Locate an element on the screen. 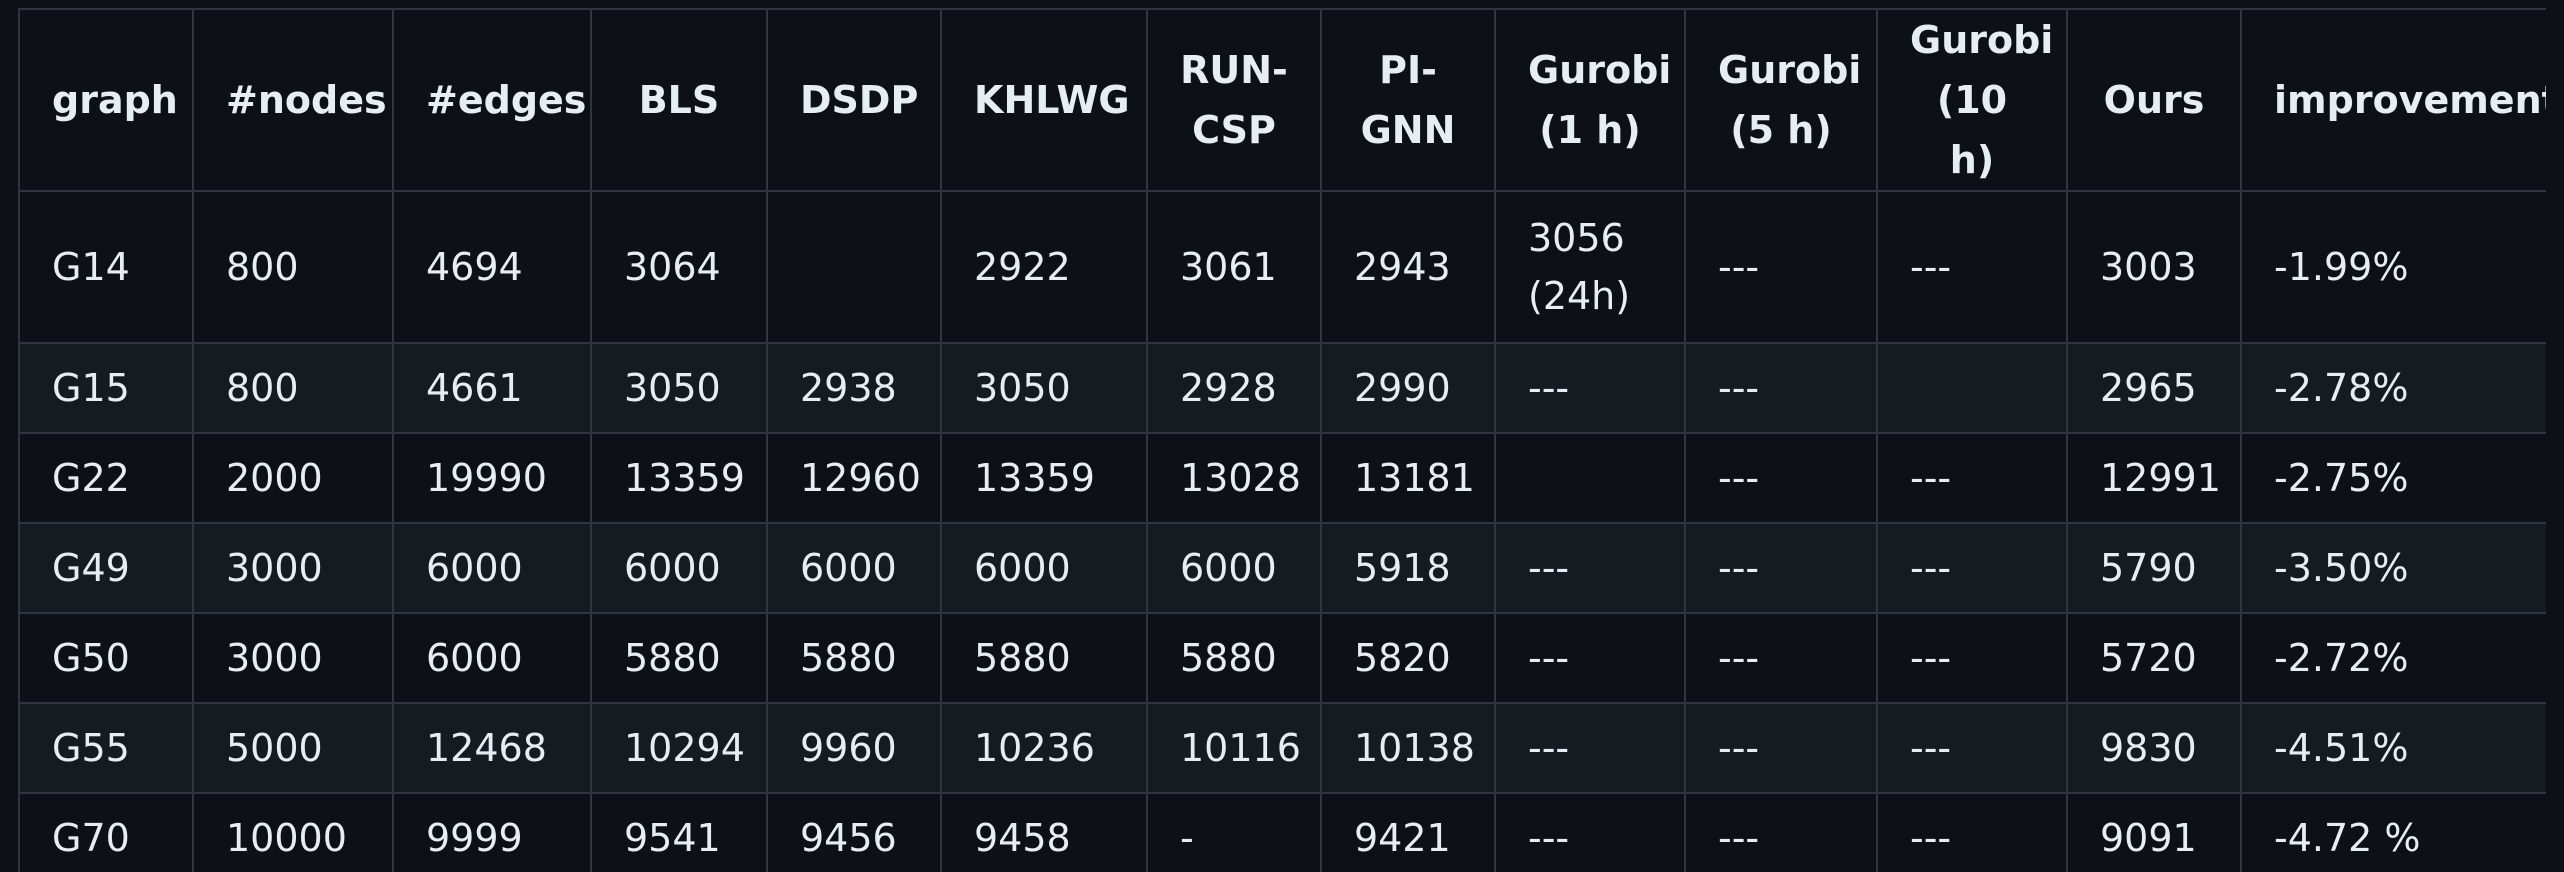 The width and height of the screenshot is (2564, 872). cell-nodes: 5000 is located at coordinates (293, 748).